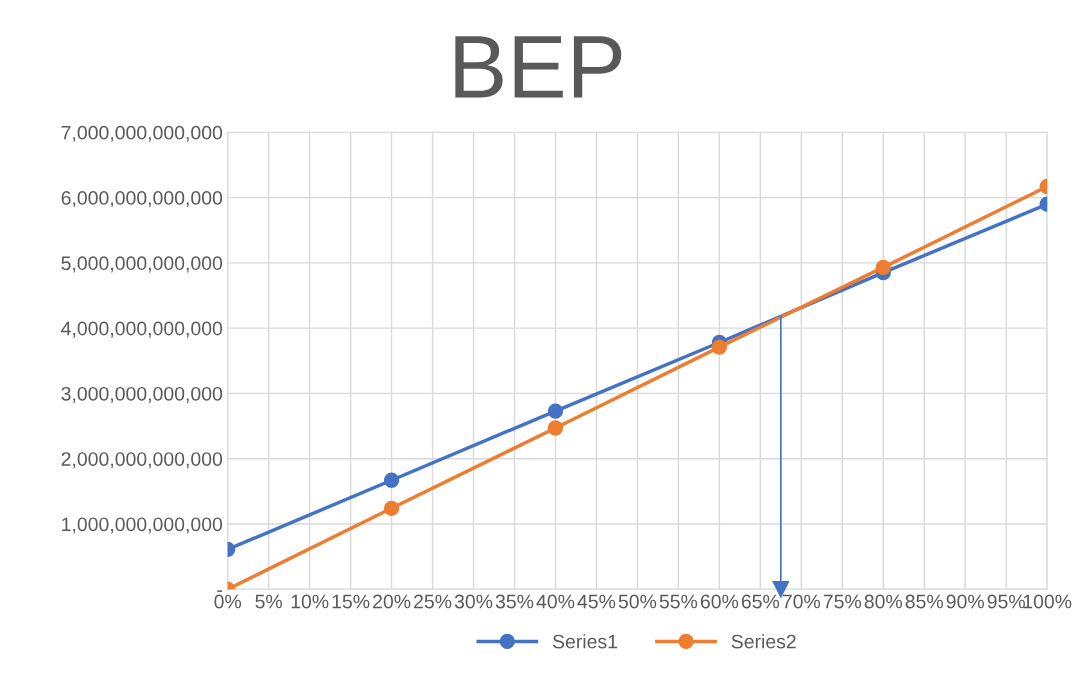  I want to click on x-tick-label: 55%, so click(678, 601).